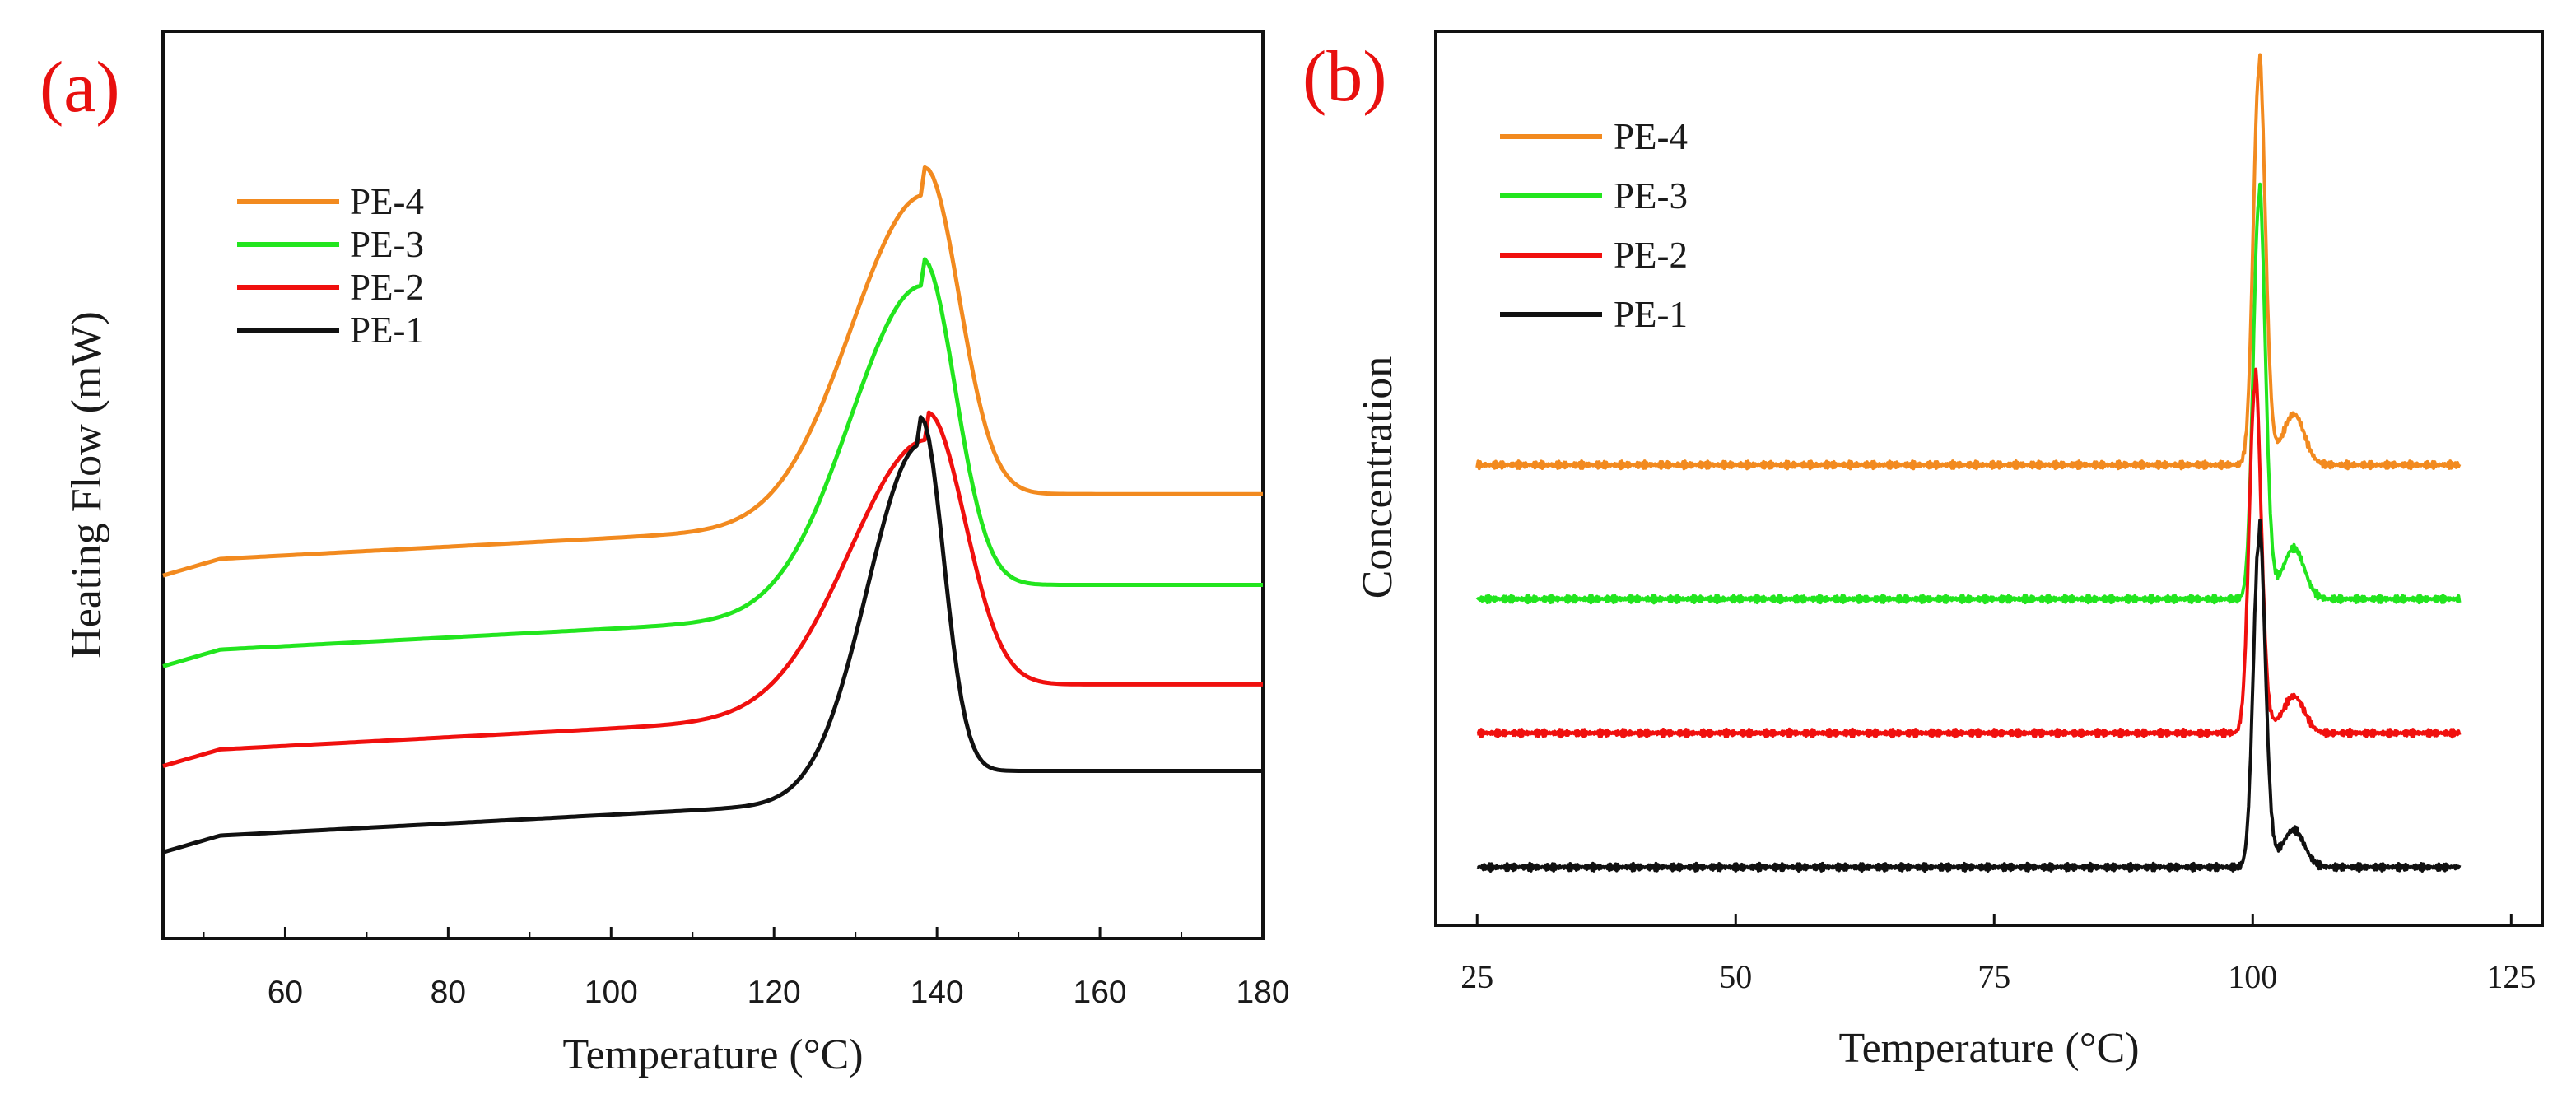  I want to click on panel-b-x-tick-label-125: 125, so click(2511, 976).